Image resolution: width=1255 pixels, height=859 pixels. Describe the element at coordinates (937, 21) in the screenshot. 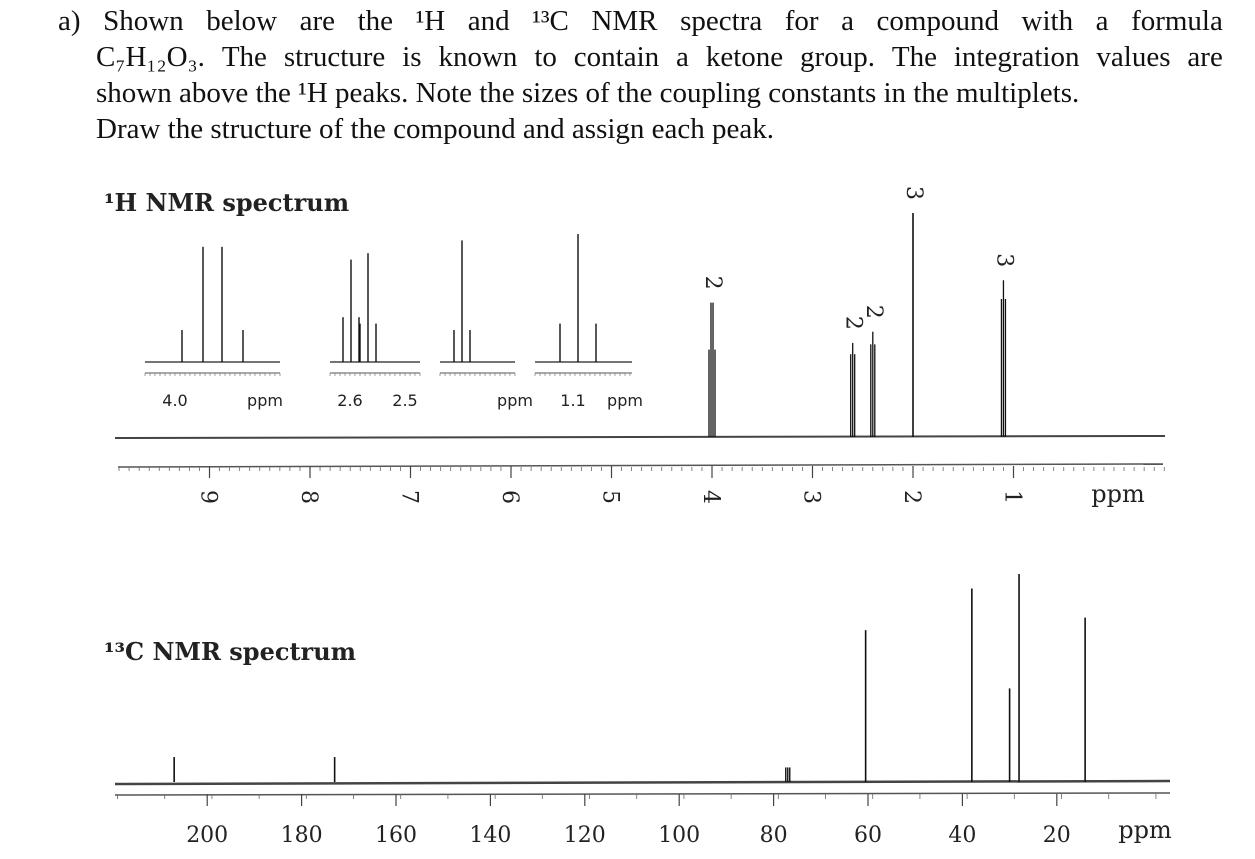

I see `question-word: compound` at that location.